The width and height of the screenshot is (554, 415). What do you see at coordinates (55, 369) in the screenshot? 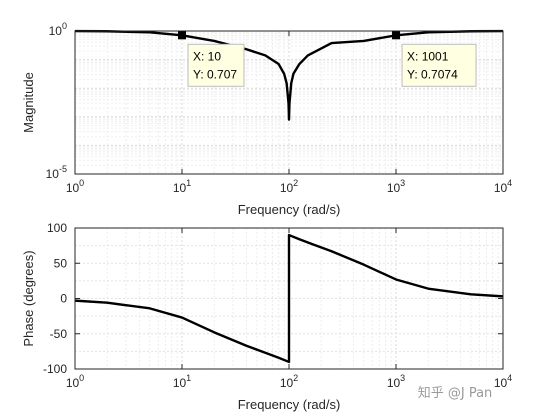
I see `phase-ytick-label: -100` at bounding box center [55, 369].